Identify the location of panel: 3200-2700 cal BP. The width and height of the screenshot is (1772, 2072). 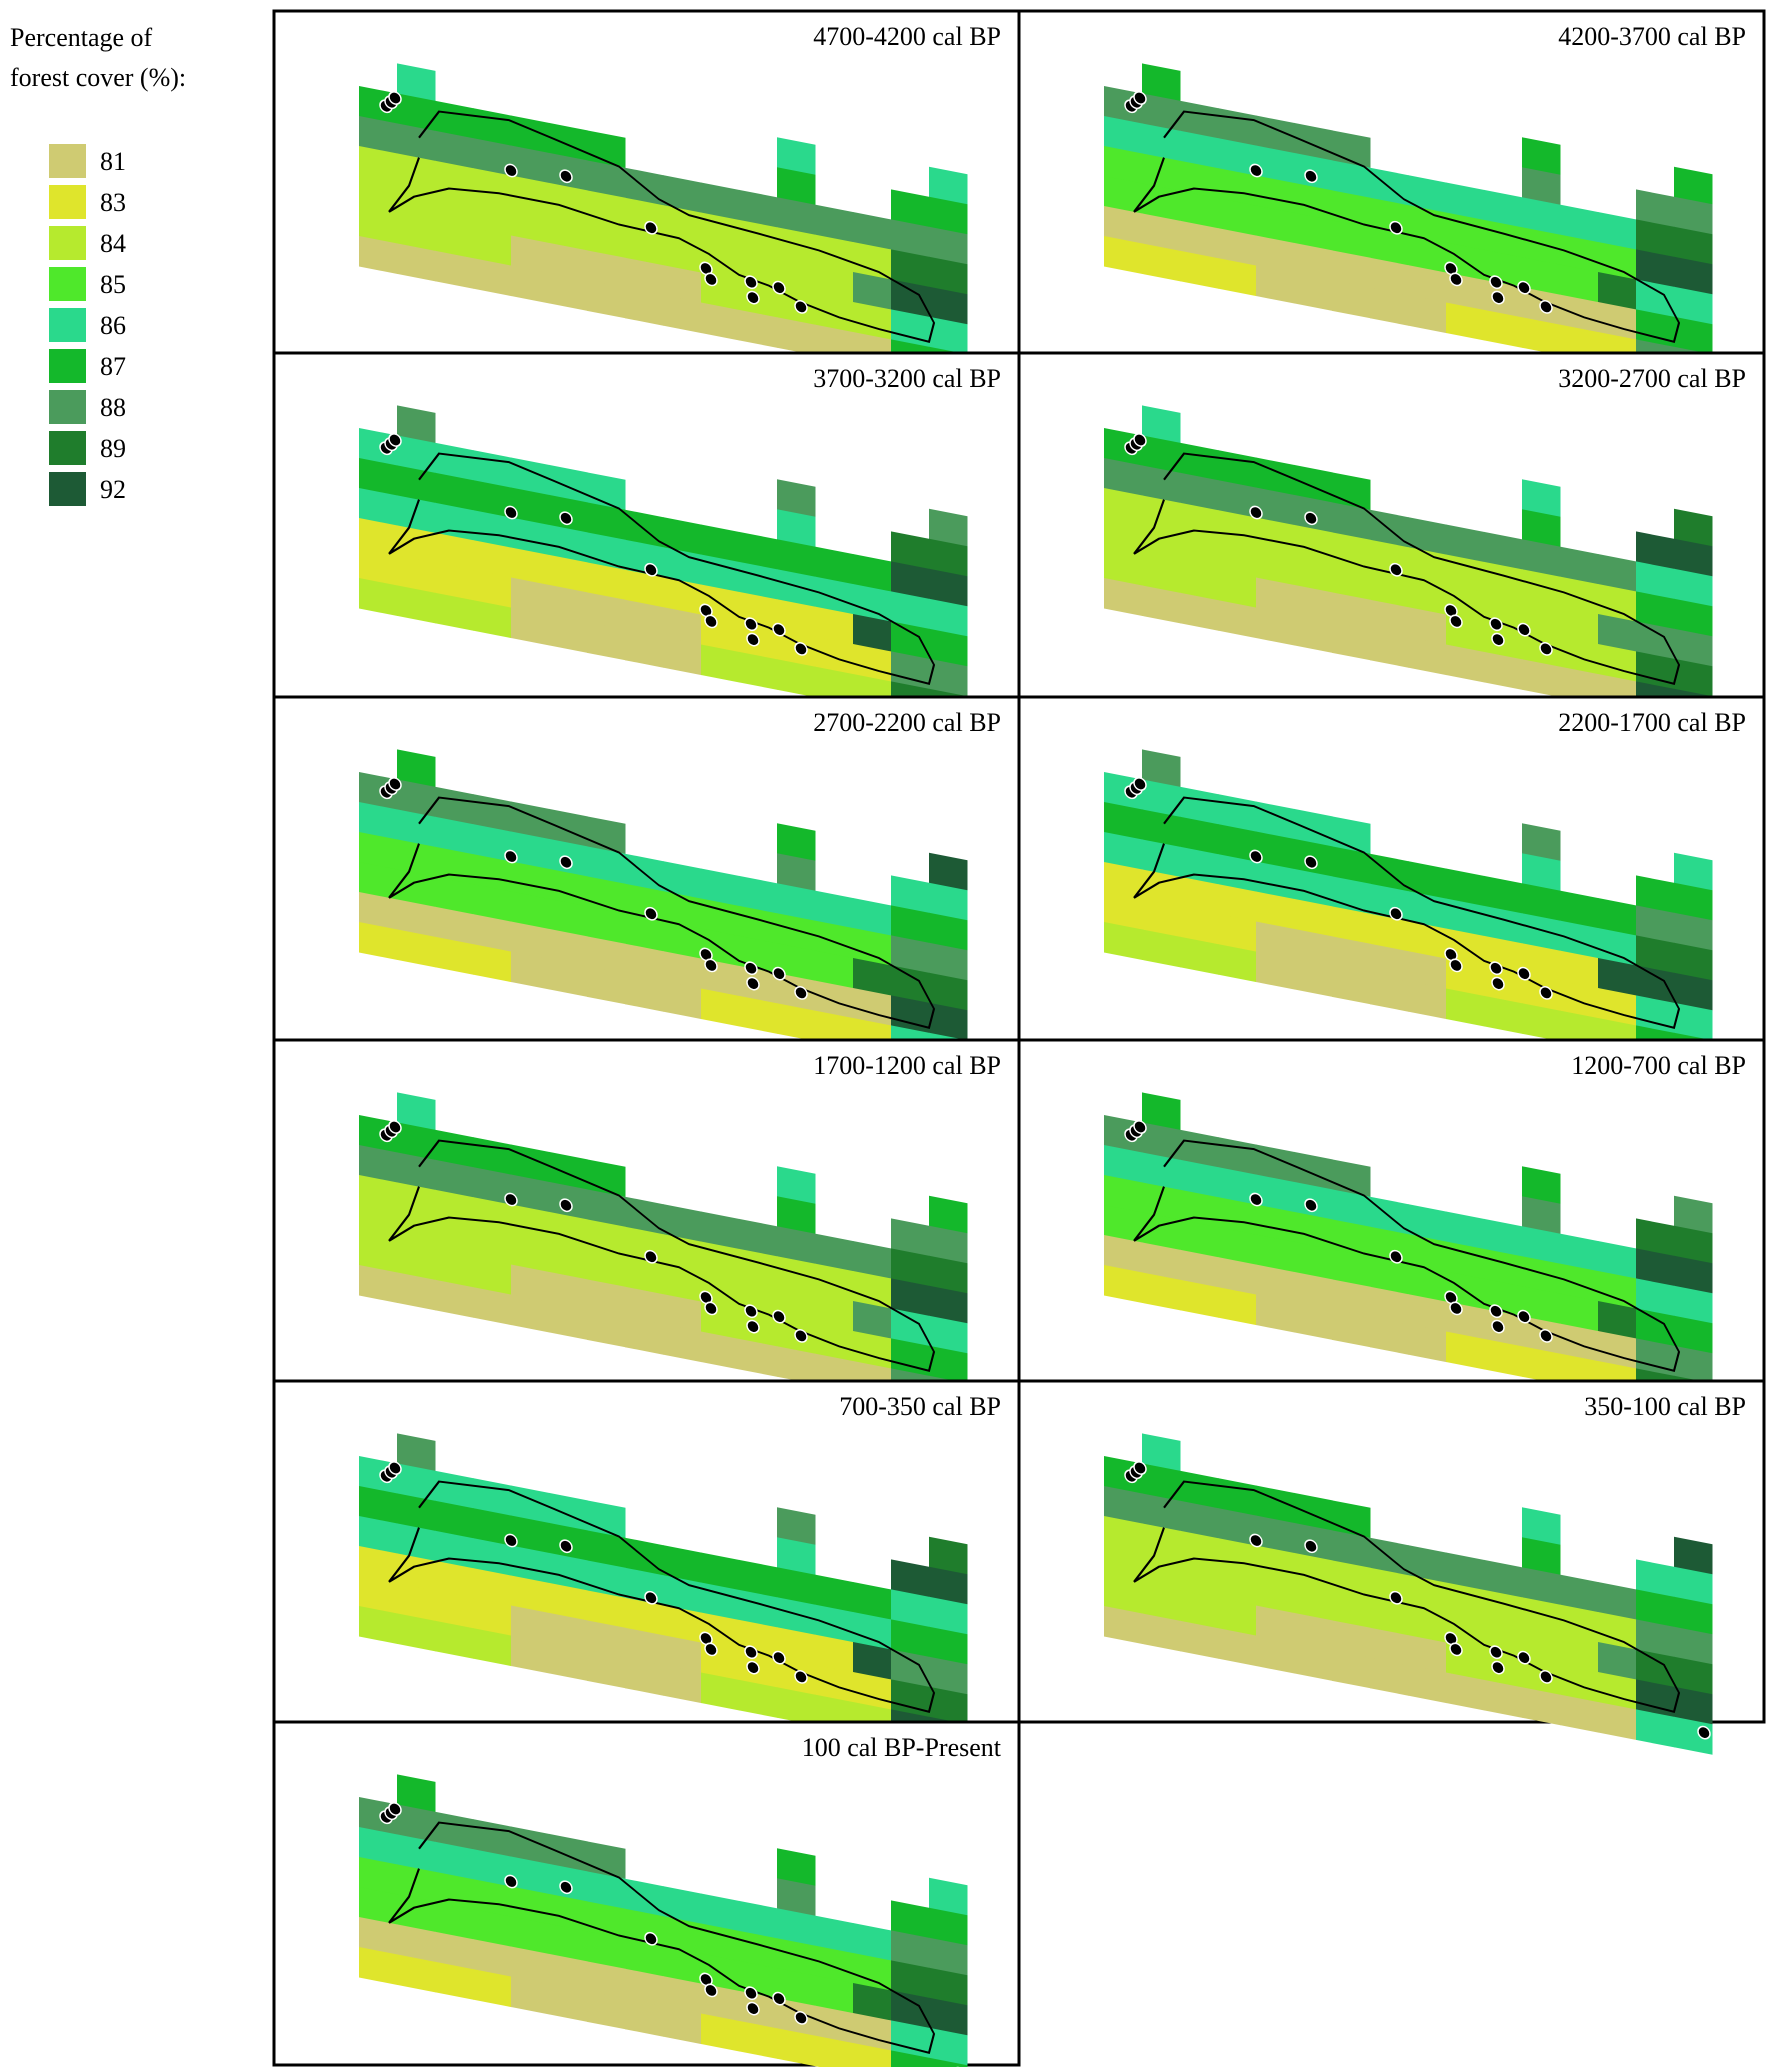
(1391, 539).